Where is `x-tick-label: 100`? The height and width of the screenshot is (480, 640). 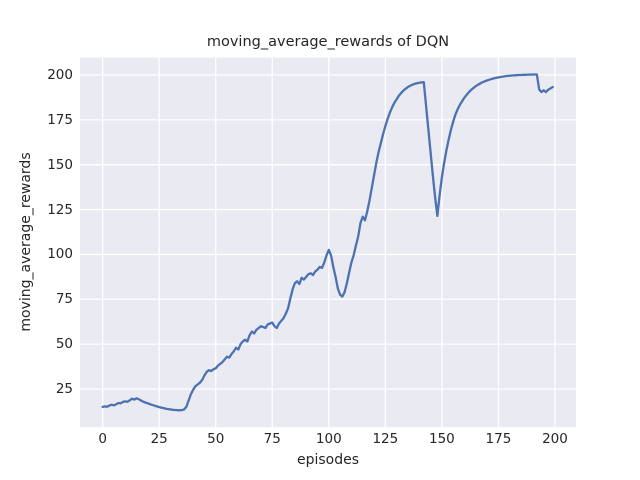 x-tick-label: 100 is located at coordinates (328, 439).